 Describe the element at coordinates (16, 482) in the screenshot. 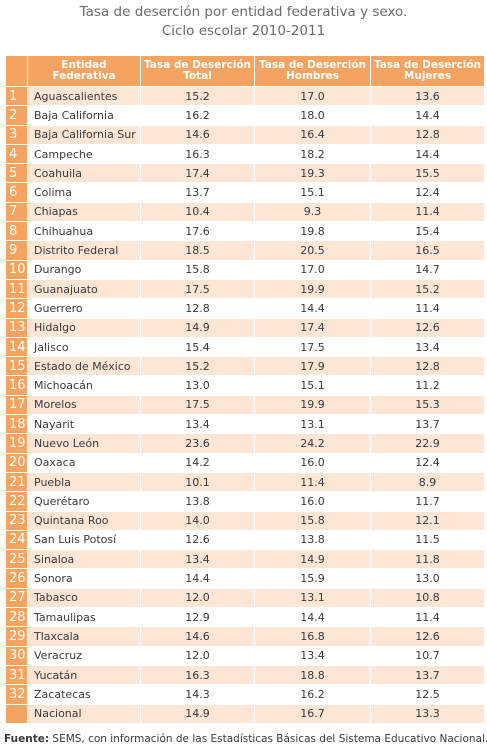

I see `row-index: 21` at that location.